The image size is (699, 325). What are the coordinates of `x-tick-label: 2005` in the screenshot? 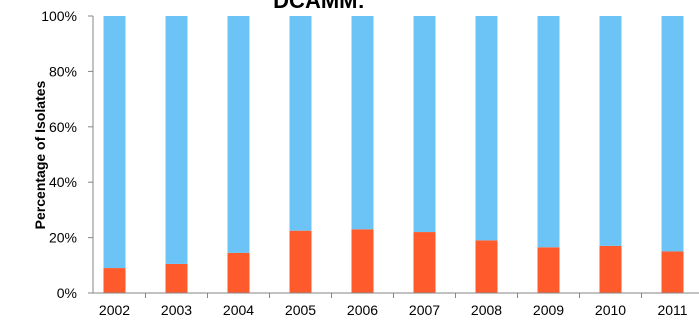 It's located at (300, 310).